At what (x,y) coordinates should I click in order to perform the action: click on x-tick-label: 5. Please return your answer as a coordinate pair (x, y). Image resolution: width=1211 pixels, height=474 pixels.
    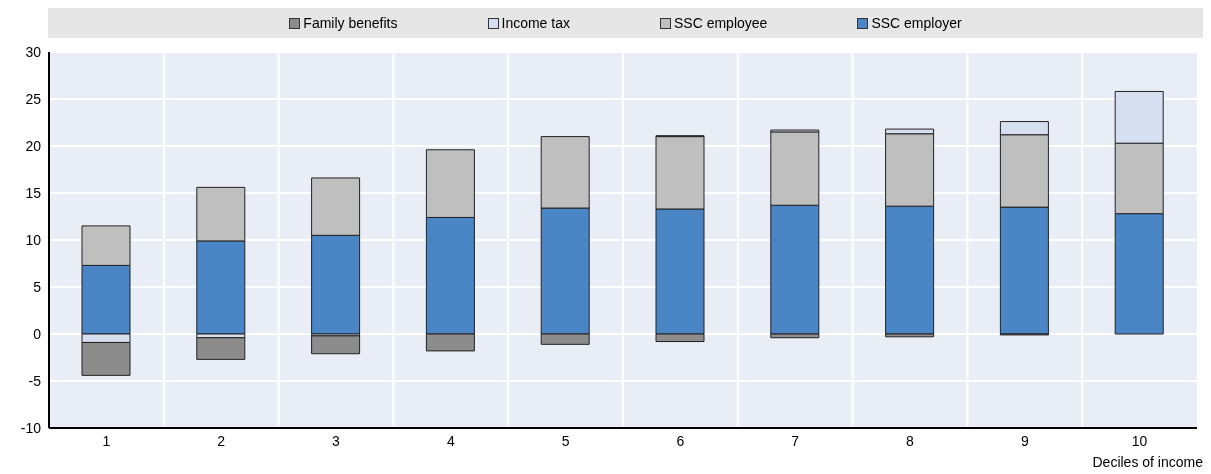
    Looking at the image, I should click on (565, 440).